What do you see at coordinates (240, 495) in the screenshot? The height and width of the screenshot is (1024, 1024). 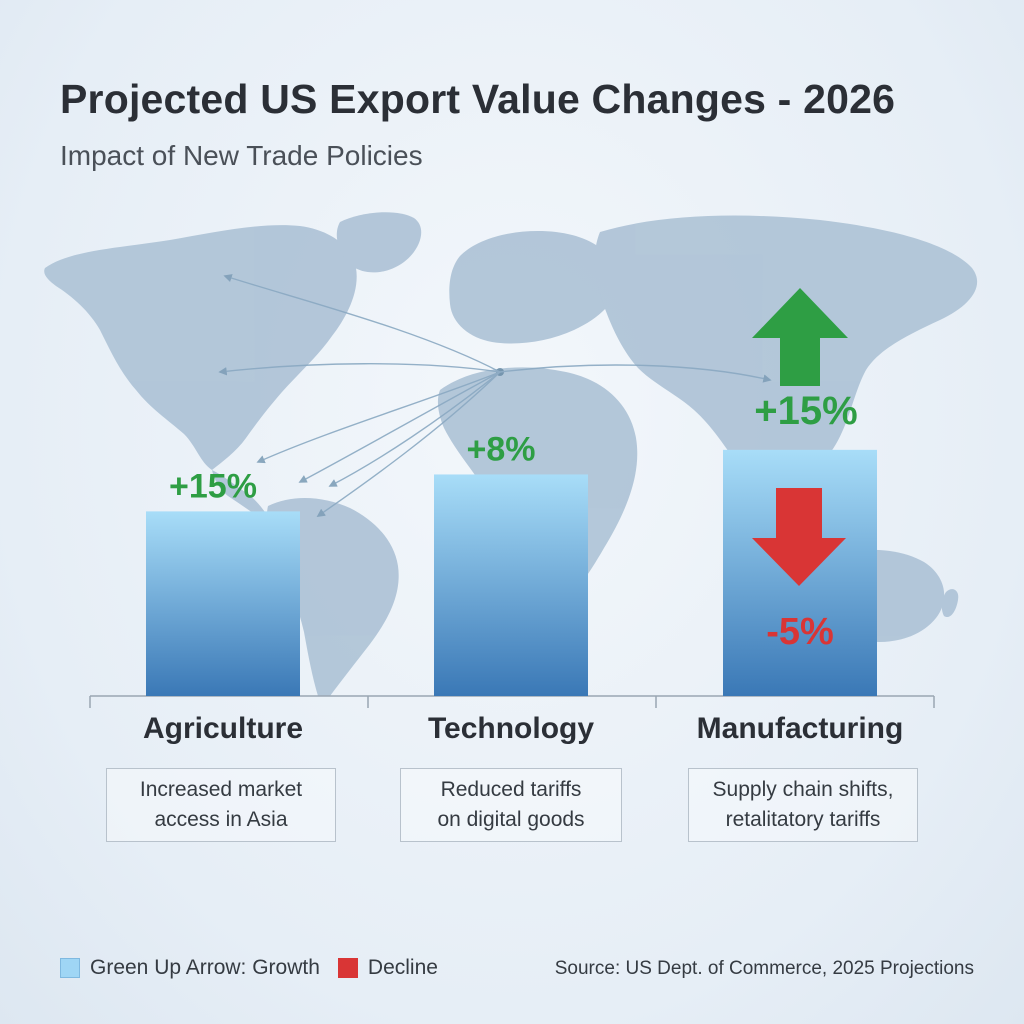 I see `map-central-america` at bounding box center [240, 495].